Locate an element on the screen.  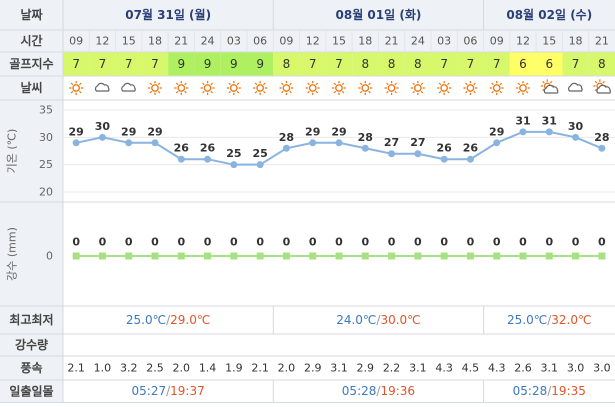
wind-speed-value: 4.3 is located at coordinates (444, 368).